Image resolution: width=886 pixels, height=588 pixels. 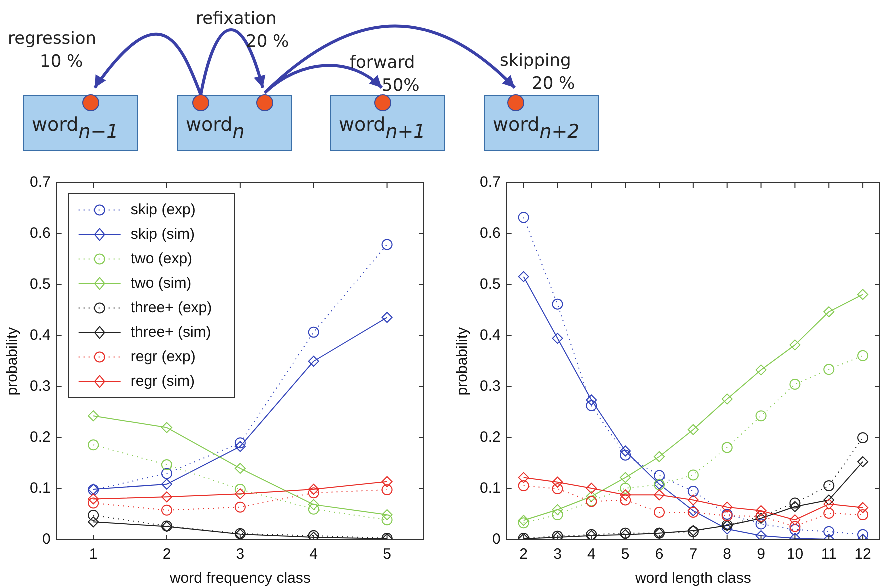 What do you see at coordinates (93, 555) in the screenshot?
I see `x-tick-label: 1` at bounding box center [93, 555].